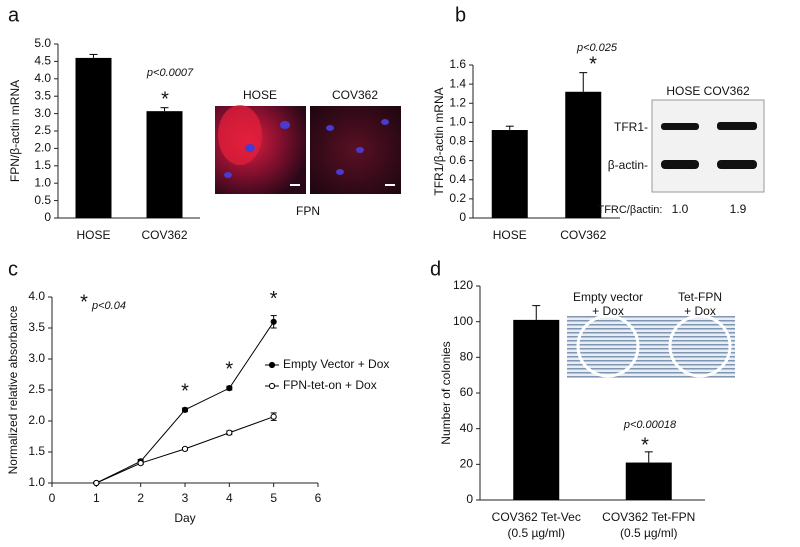  I want to click on y-tick-label: 1.5, so click(42, 165).